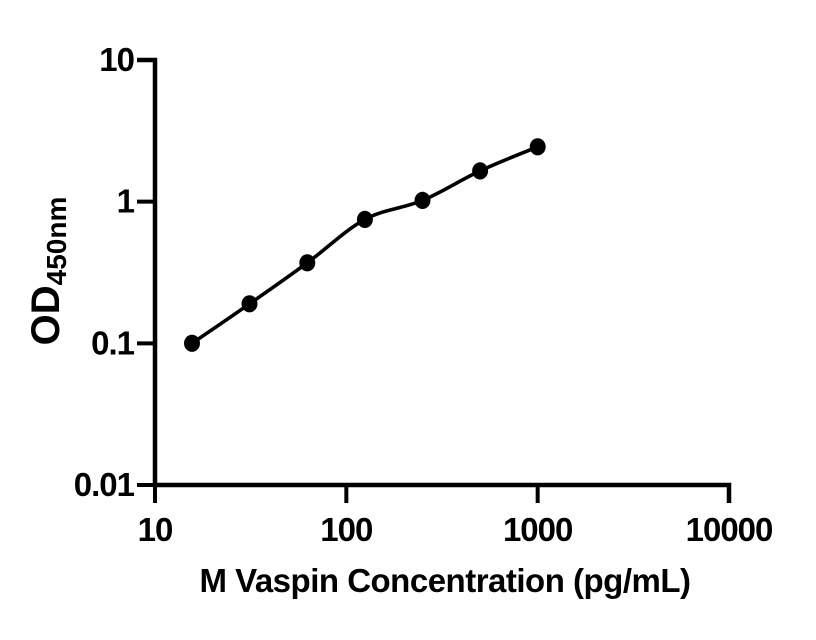 This screenshot has width=816, height=640. I want to click on x-tick-label: 1000, so click(537, 529).